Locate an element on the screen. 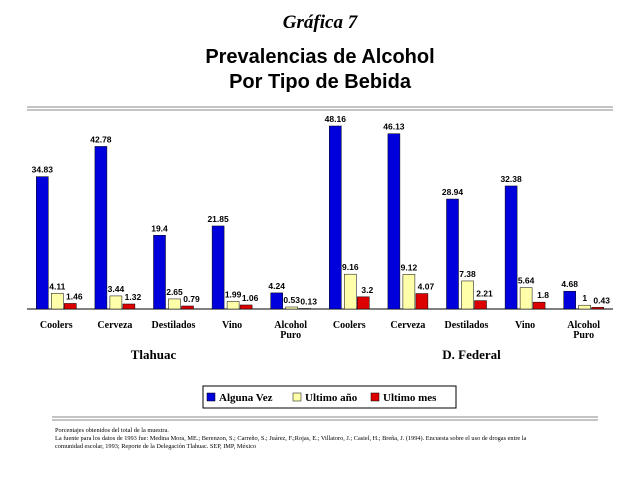  legend-swatch-alguna-vez is located at coordinates (211, 397).